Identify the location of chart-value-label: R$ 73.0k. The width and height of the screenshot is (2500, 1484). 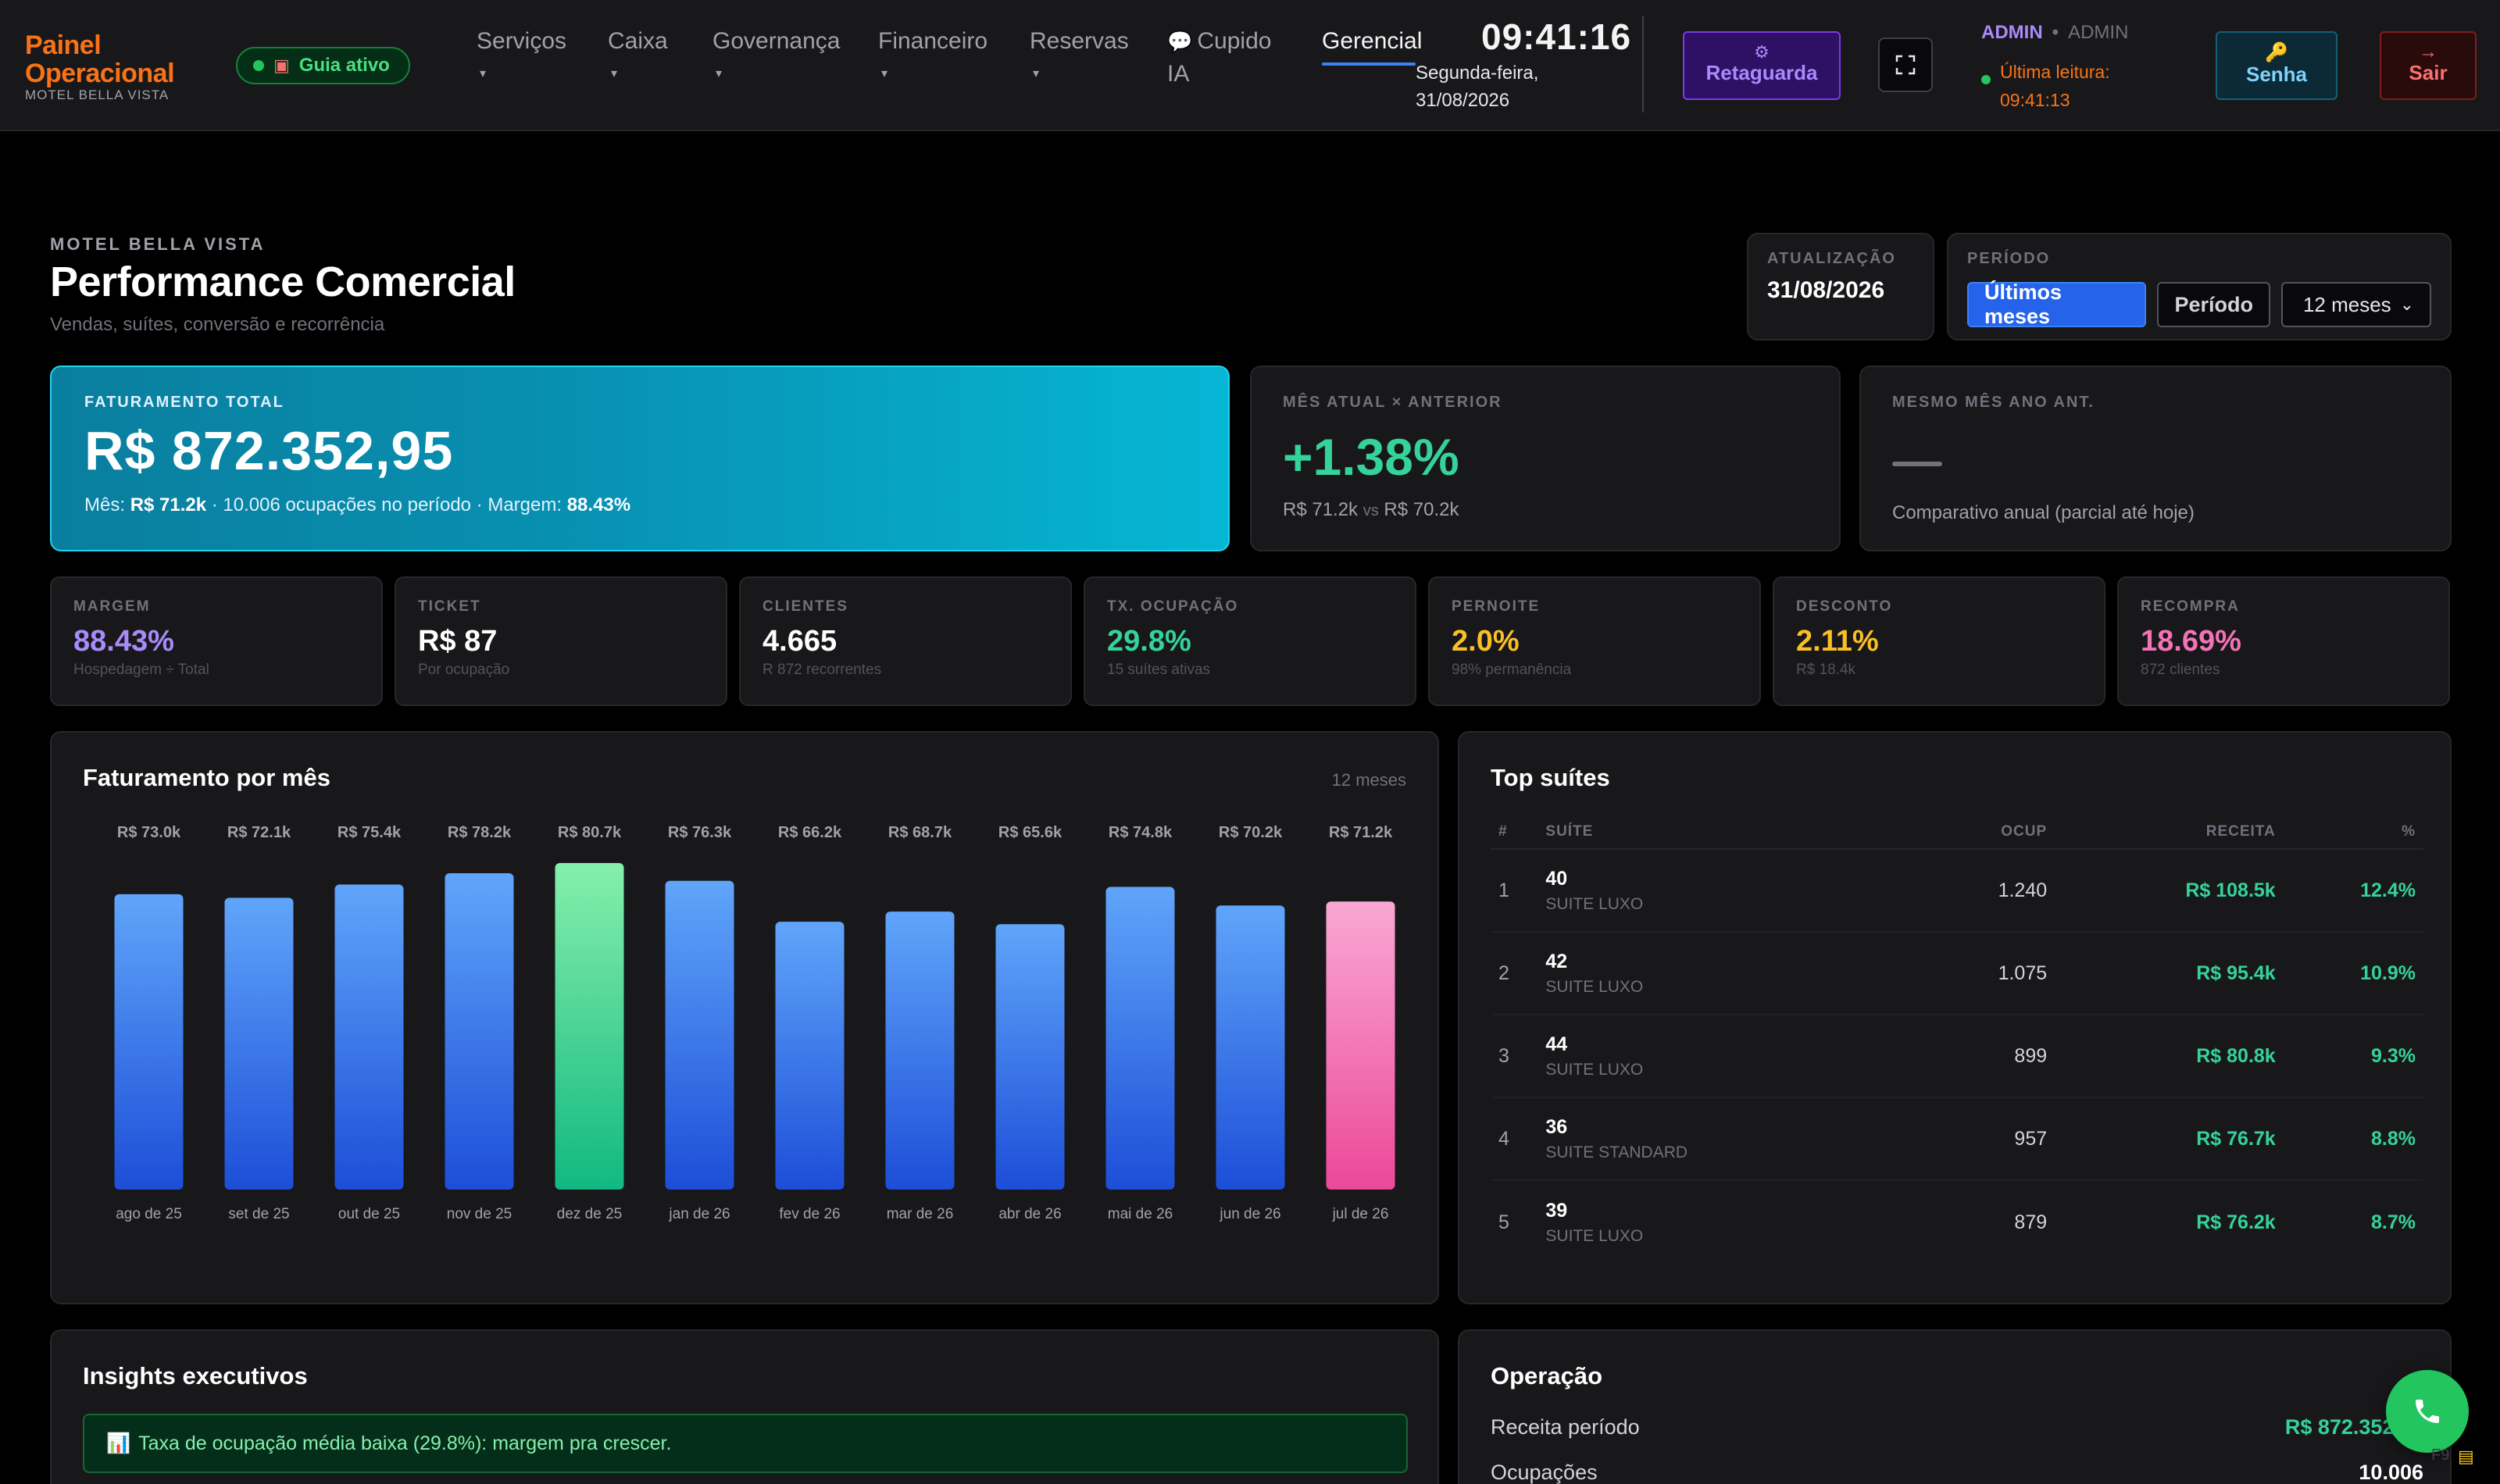
(149, 832).